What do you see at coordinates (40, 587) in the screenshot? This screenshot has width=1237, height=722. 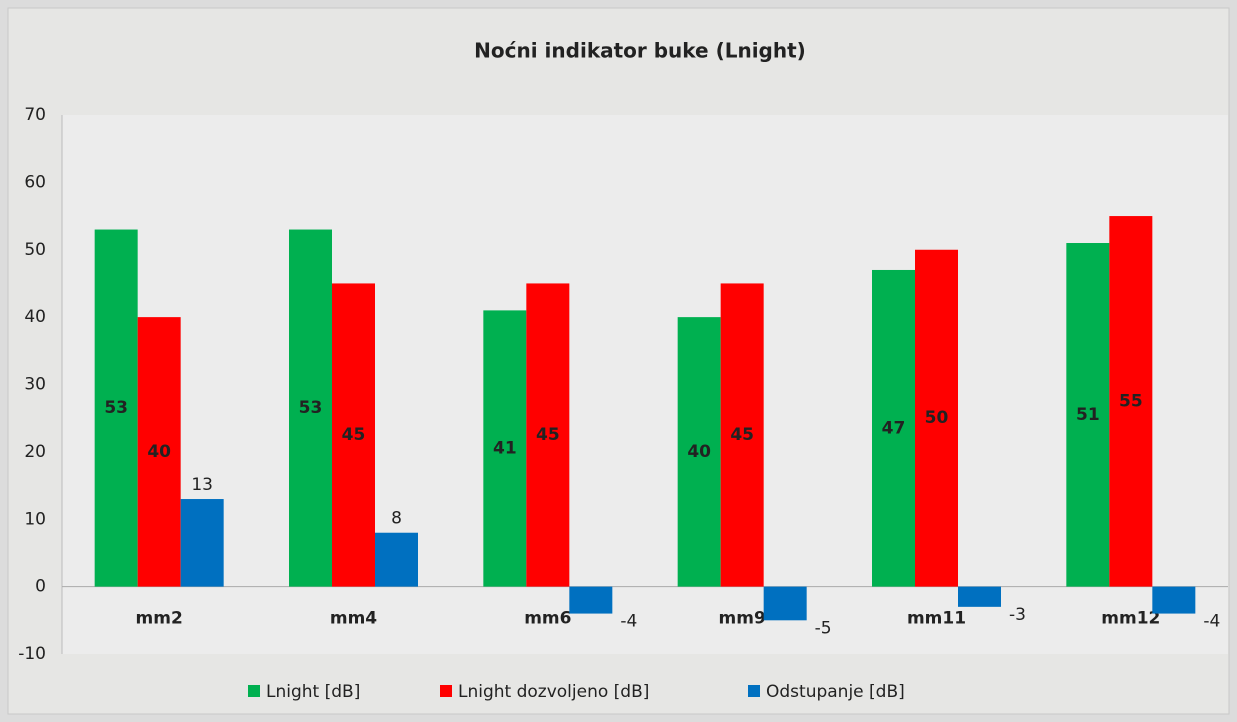 I see `y-tick-label: 0` at bounding box center [40, 587].